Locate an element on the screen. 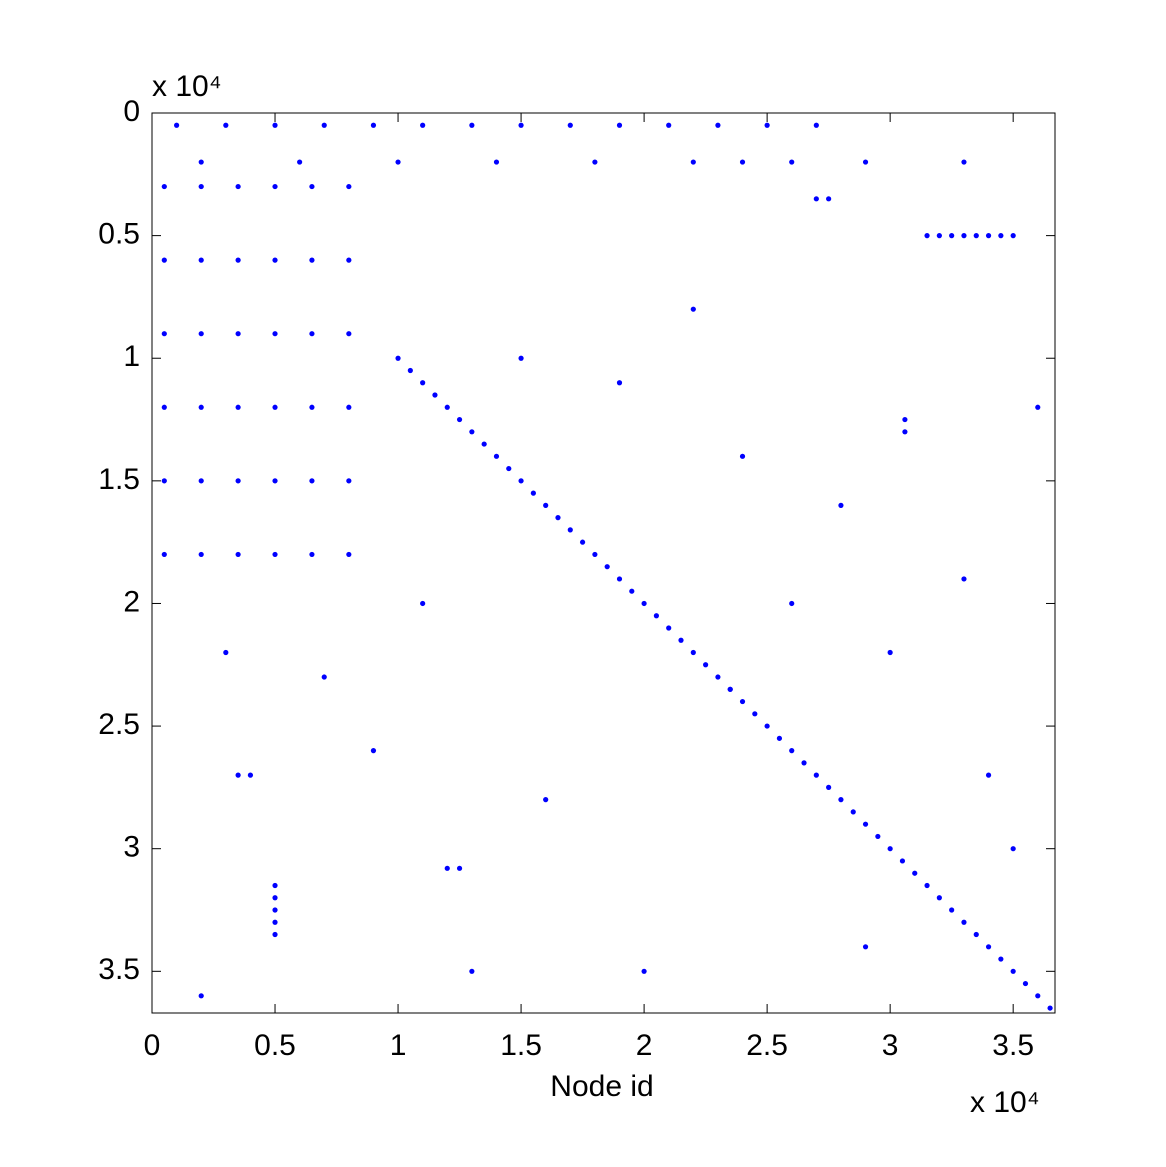 The width and height of the screenshot is (1166, 1167). y-tick-label: 2 is located at coordinates (131, 601).